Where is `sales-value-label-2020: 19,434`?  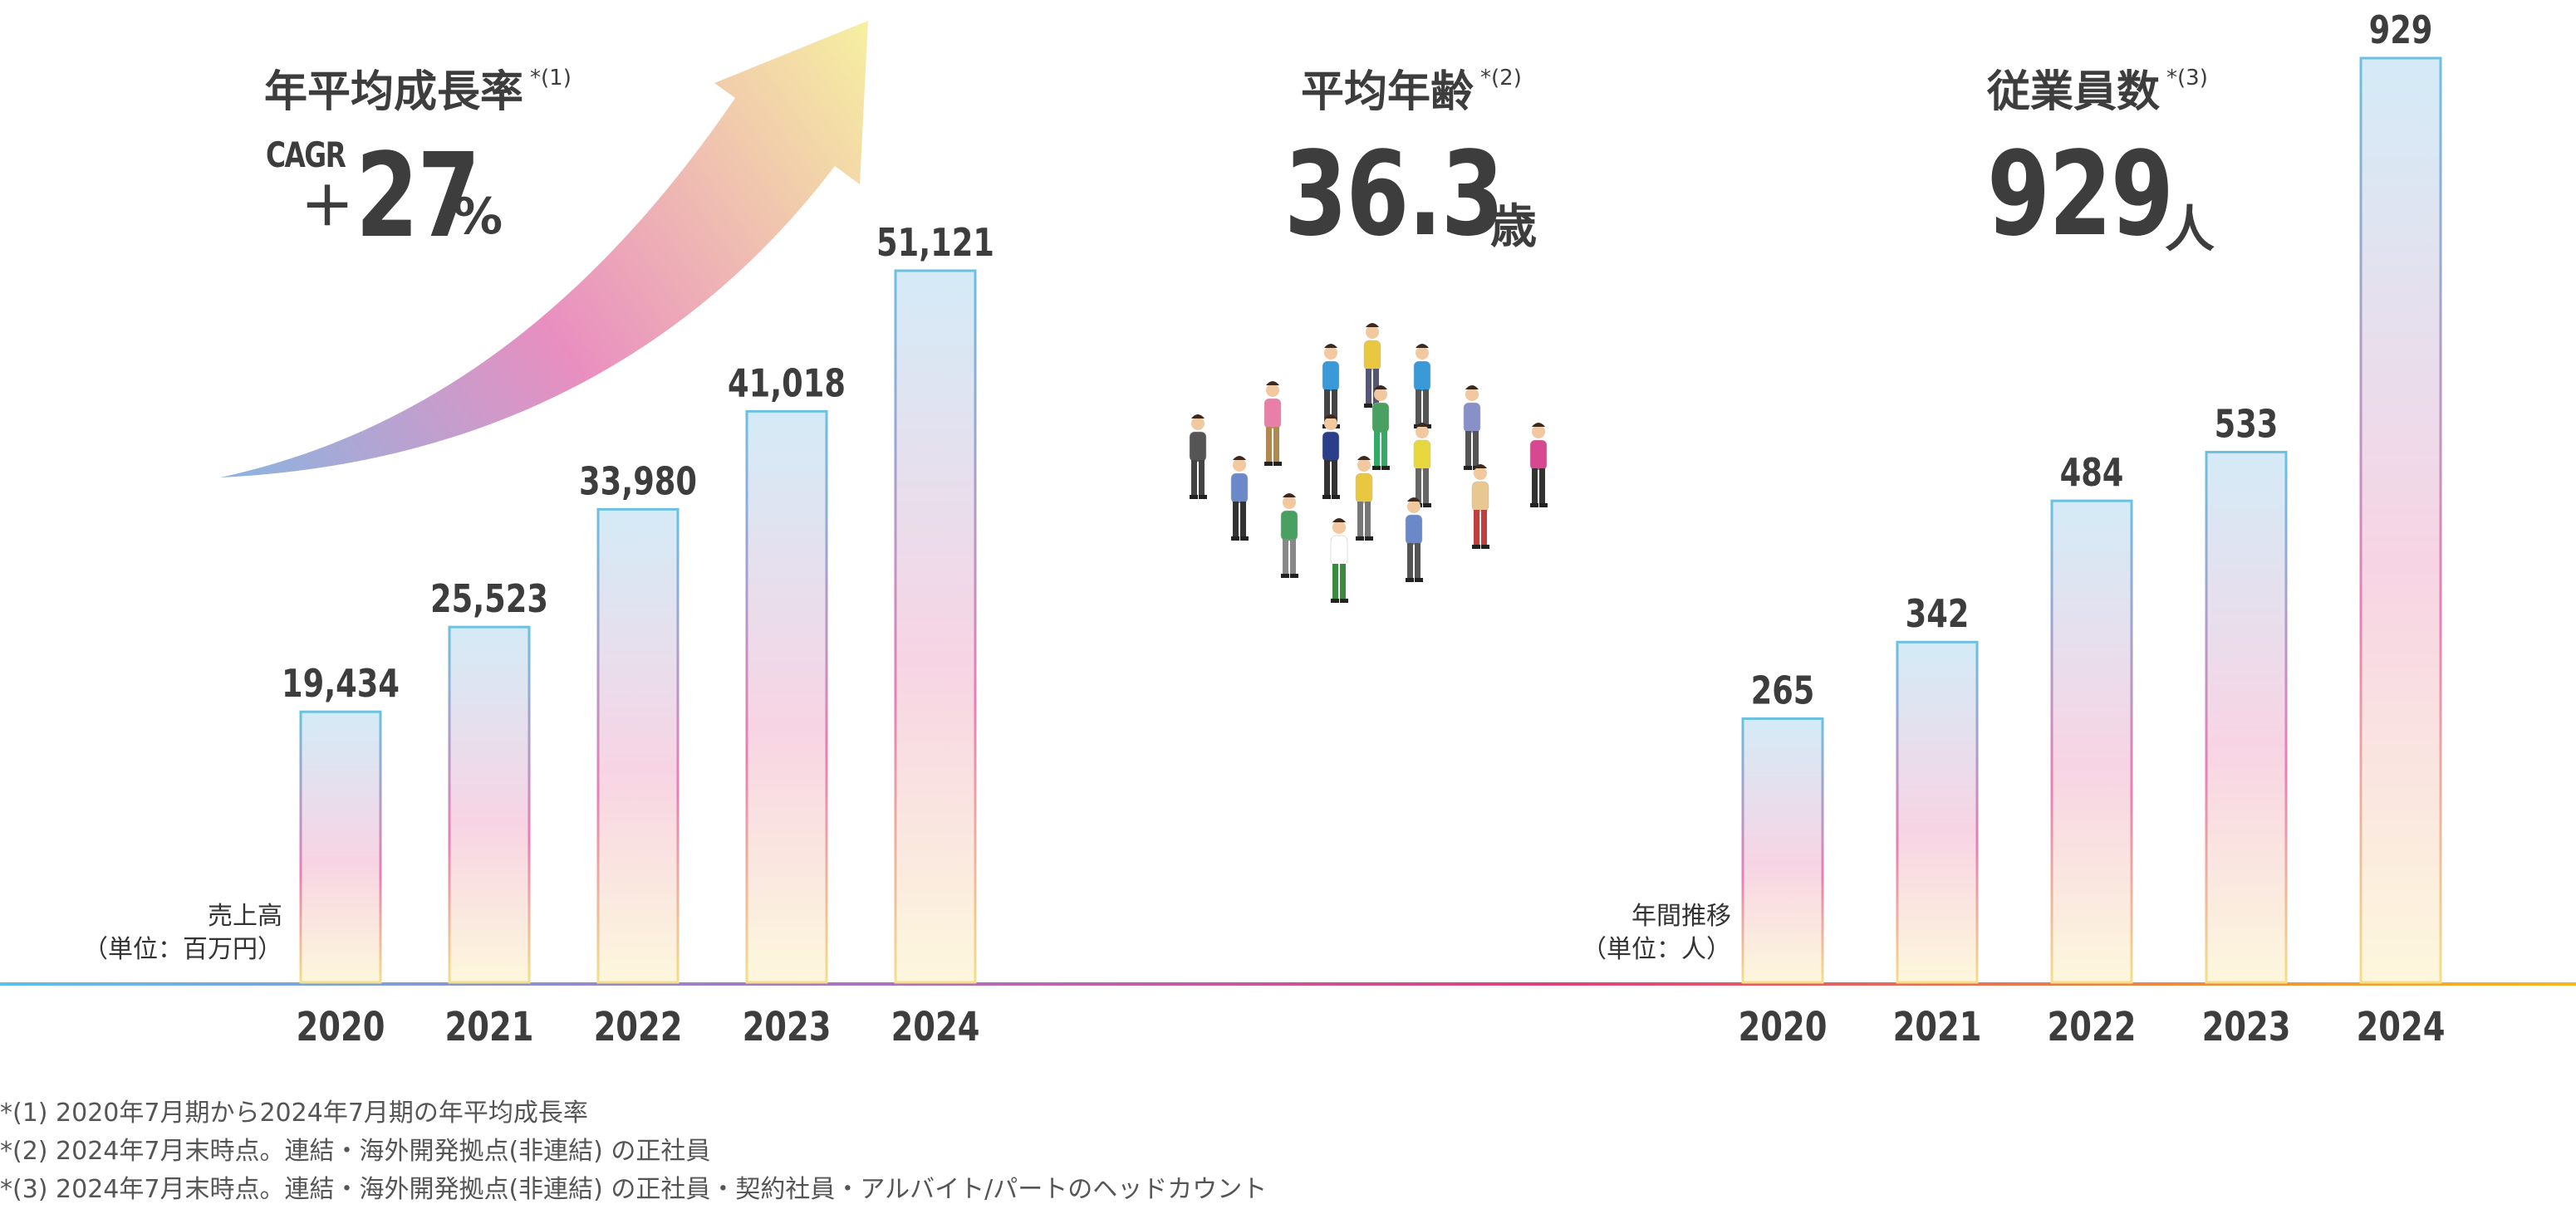 sales-value-label-2020: 19,434 is located at coordinates (341, 683).